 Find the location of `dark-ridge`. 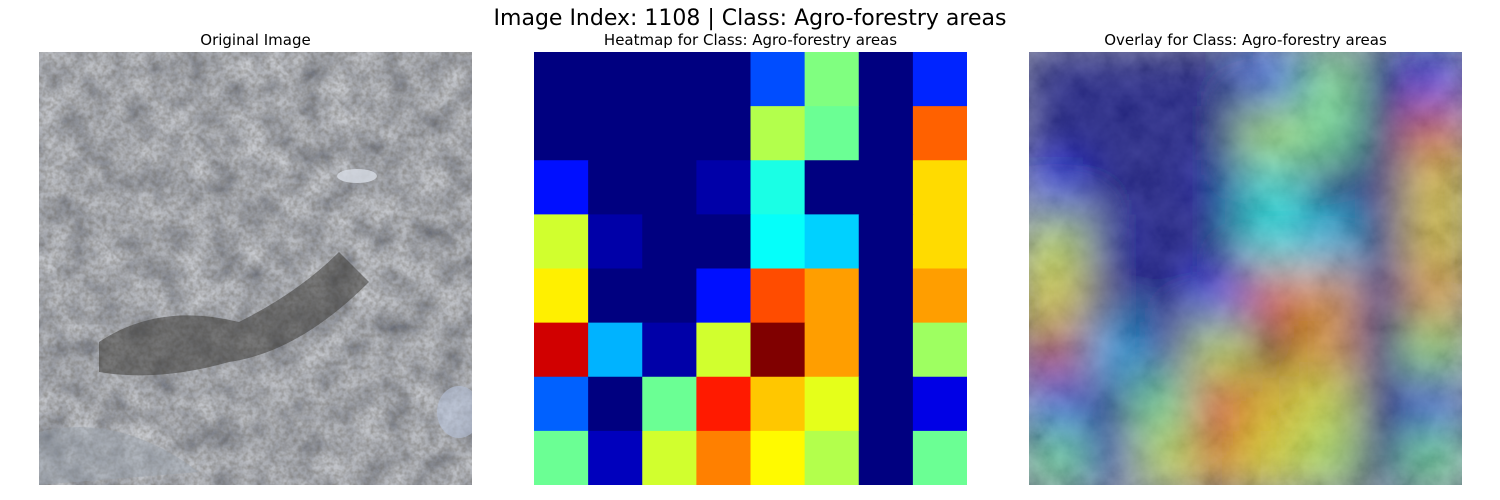

dark-ridge is located at coordinates (234, 314).